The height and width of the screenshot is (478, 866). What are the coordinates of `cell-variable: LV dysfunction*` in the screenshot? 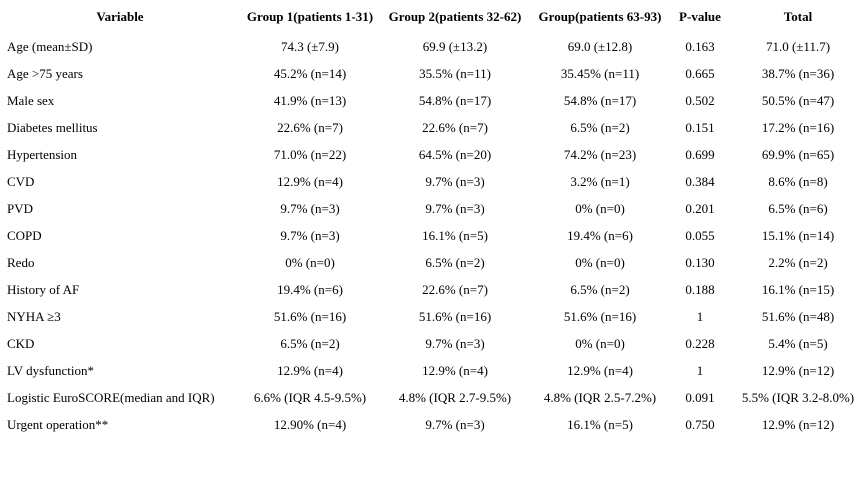 It's located at (51, 370).